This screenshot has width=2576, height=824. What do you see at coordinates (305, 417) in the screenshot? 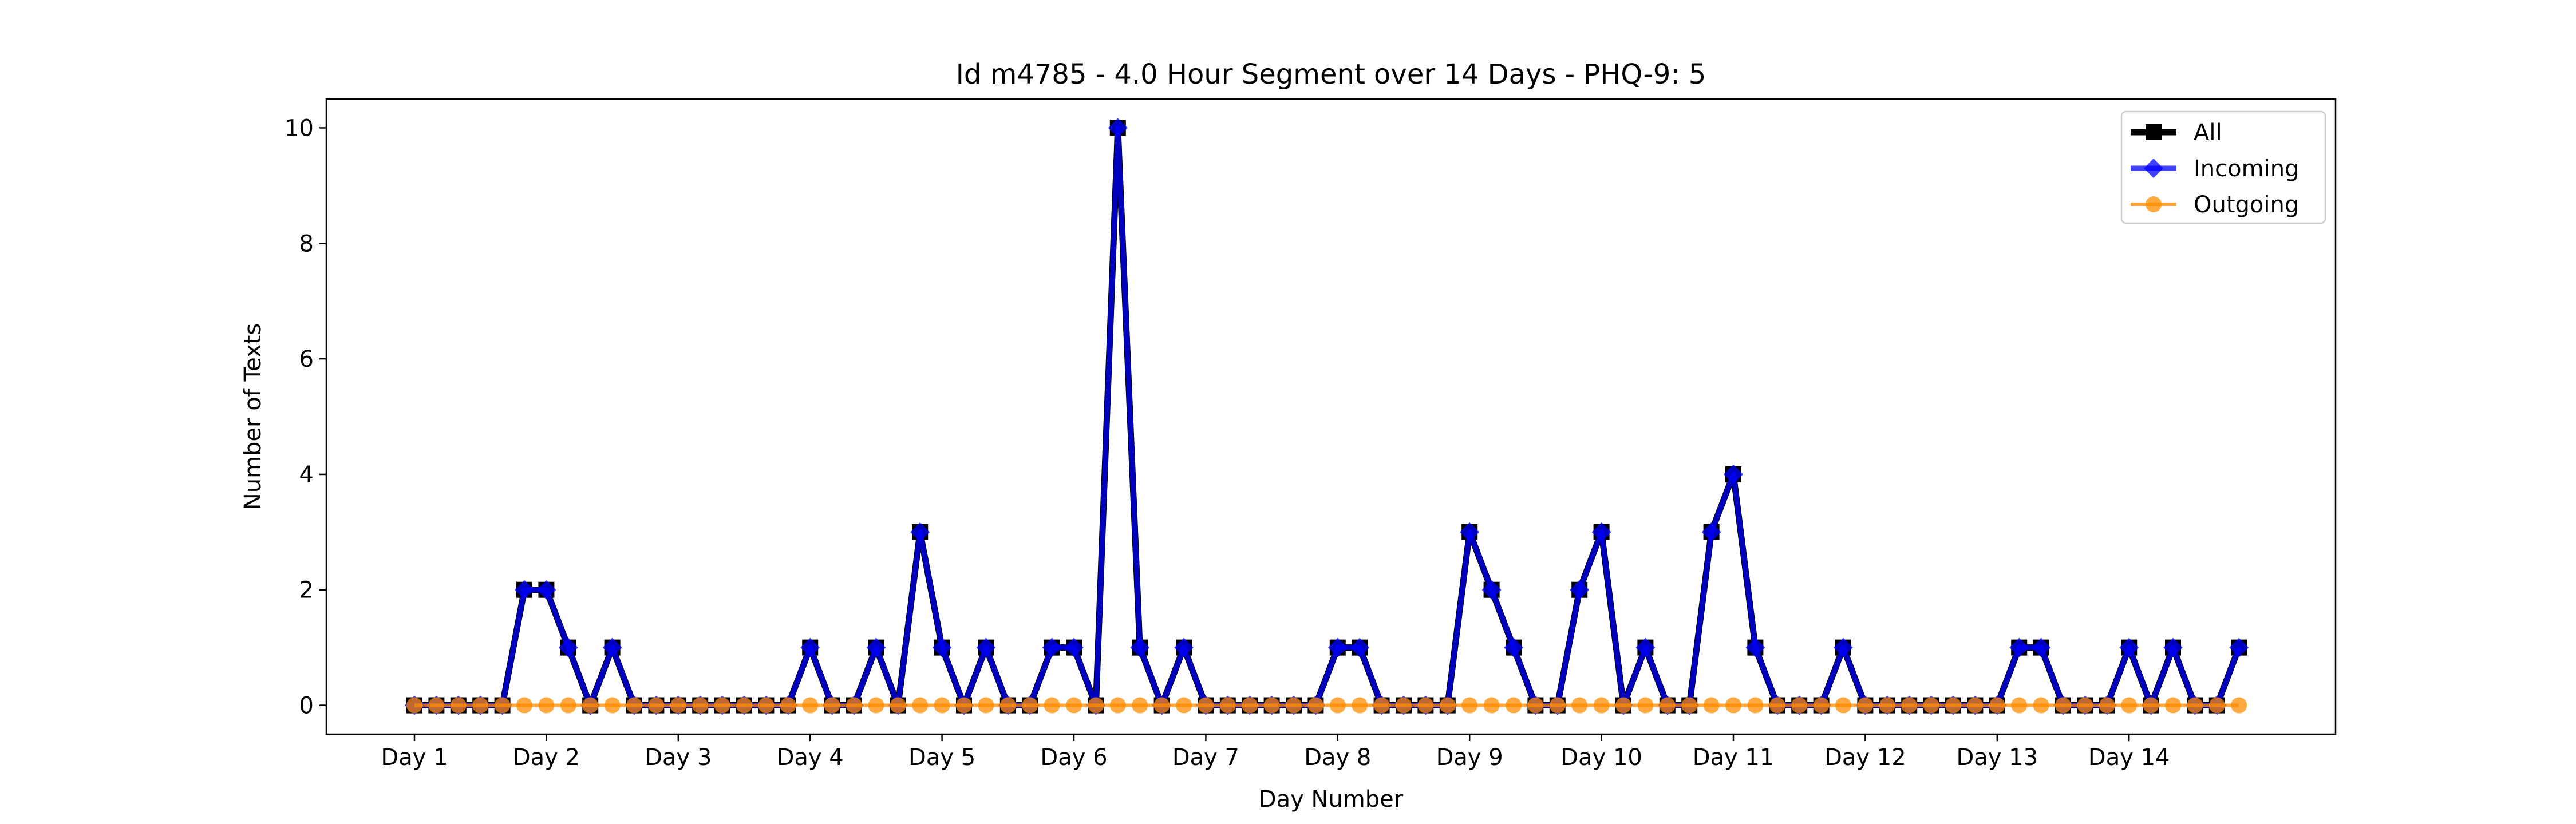
I see `y-axis: 0 2 4 6 8 10` at bounding box center [305, 417].